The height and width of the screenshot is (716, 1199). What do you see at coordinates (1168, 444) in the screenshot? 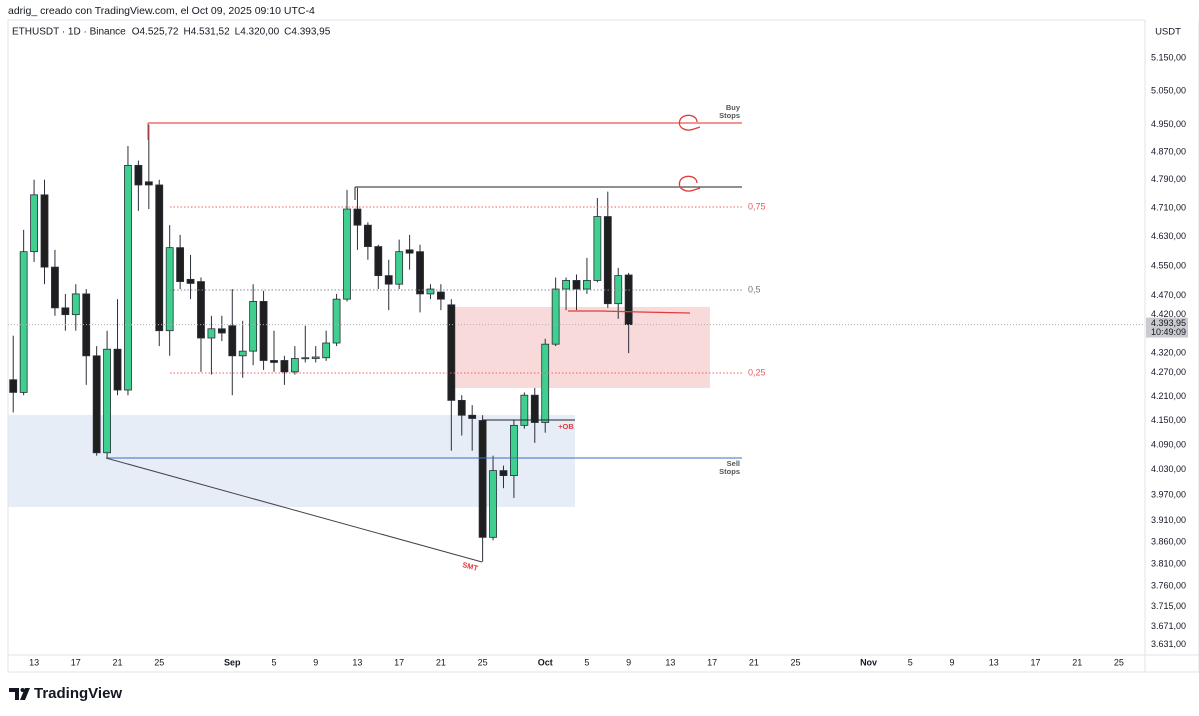
I see `y-tick-label: 4.090,00` at bounding box center [1168, 444].